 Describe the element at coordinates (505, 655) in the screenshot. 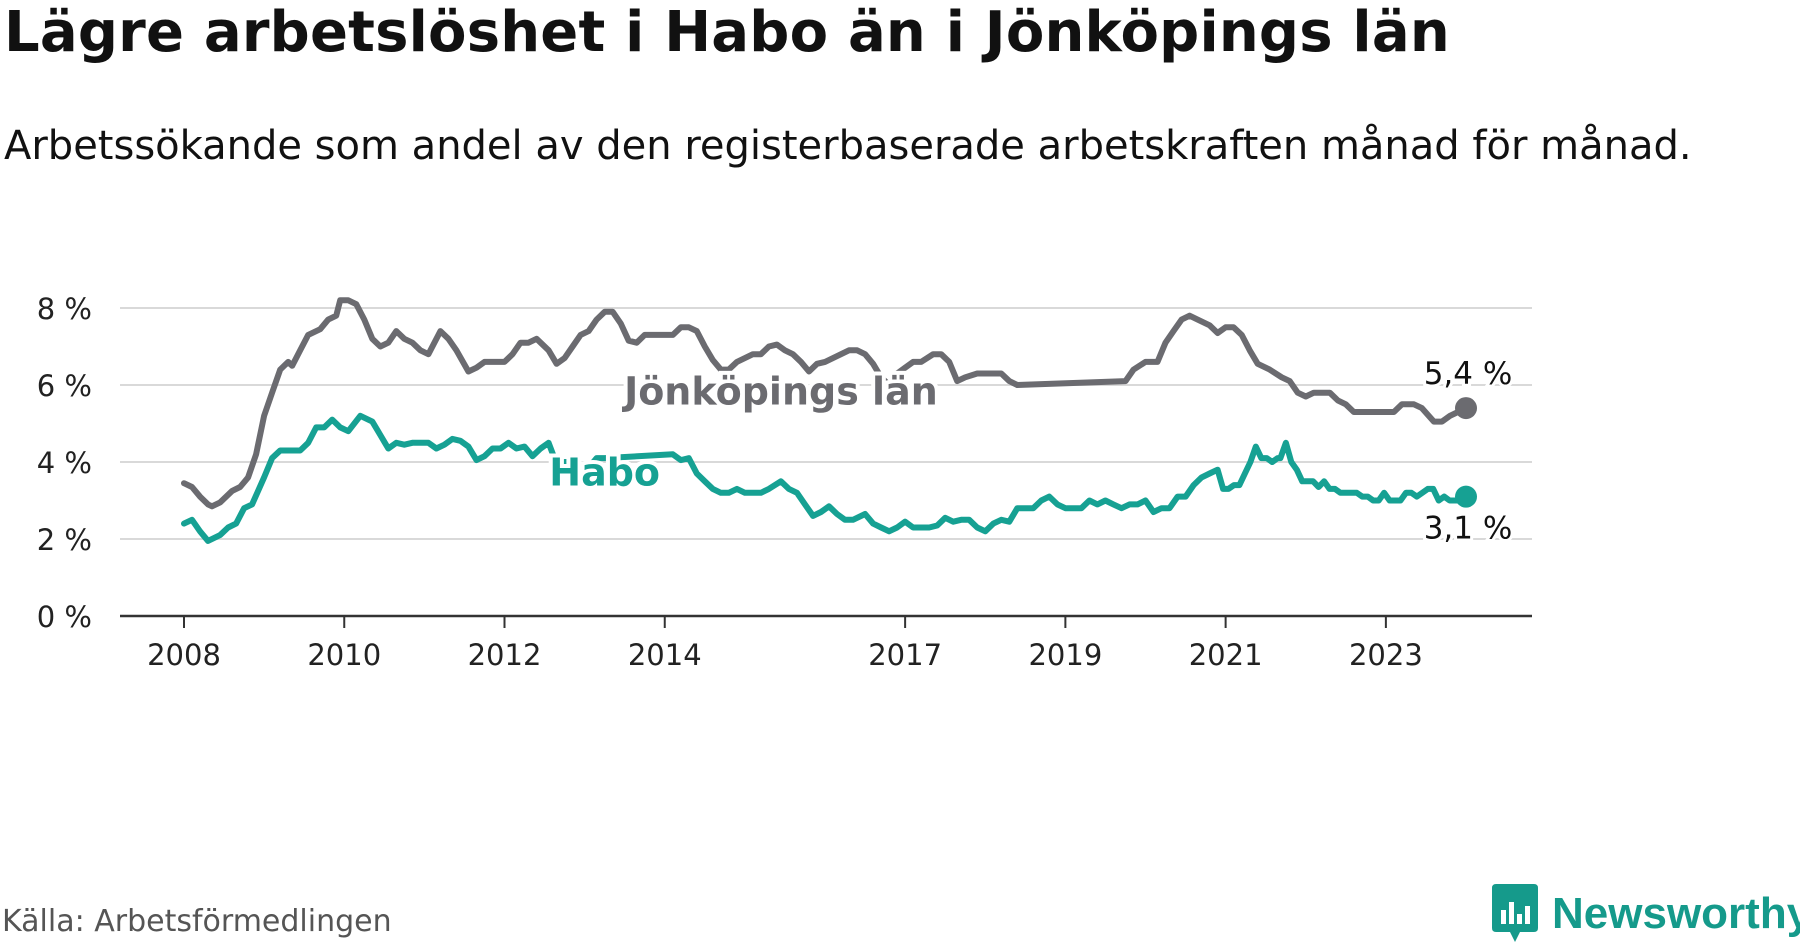

I see `x-tick-label: 2012` at that location.